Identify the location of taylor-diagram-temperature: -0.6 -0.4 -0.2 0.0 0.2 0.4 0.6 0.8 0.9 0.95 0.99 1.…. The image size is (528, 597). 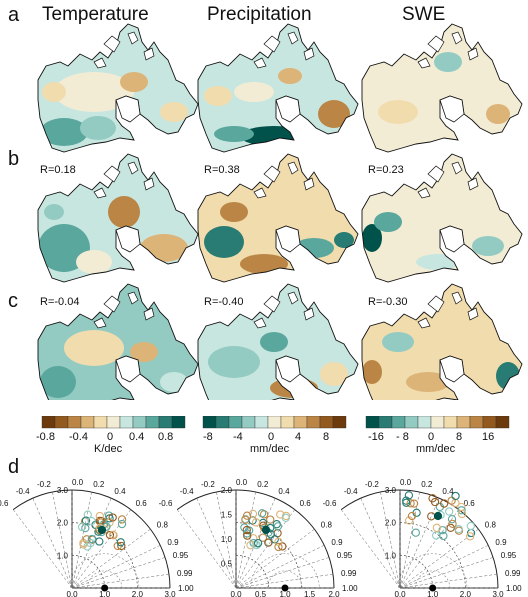
(97, 537).